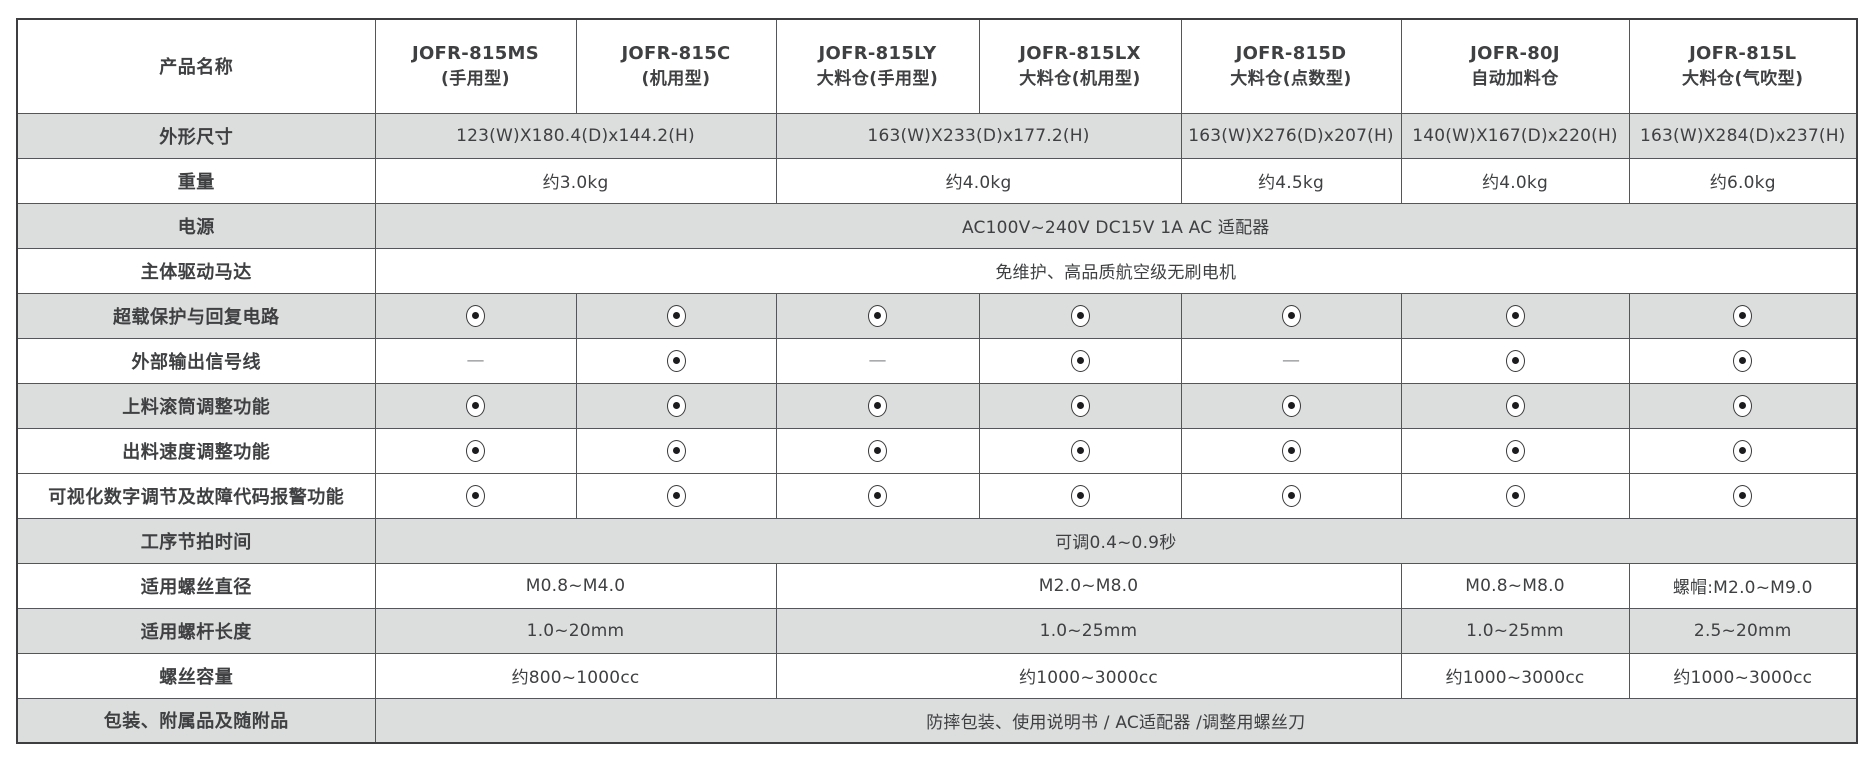 Image resolution: width=1876 pixels, height=766 pixels. I want to click on roller-815c, so click(676, 405).